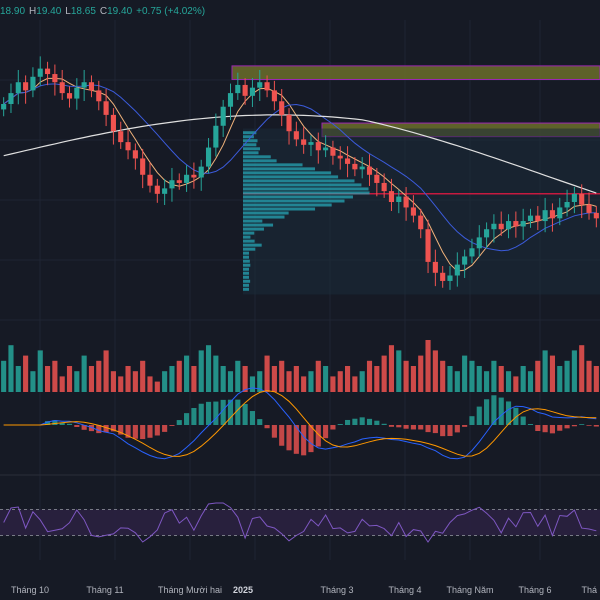 The image size is (600, 600). I want to click on ohlc-legend: 18.90 H19.40 L18.65 C19.40 +0.75 (+4.02%), so click(104, 11).